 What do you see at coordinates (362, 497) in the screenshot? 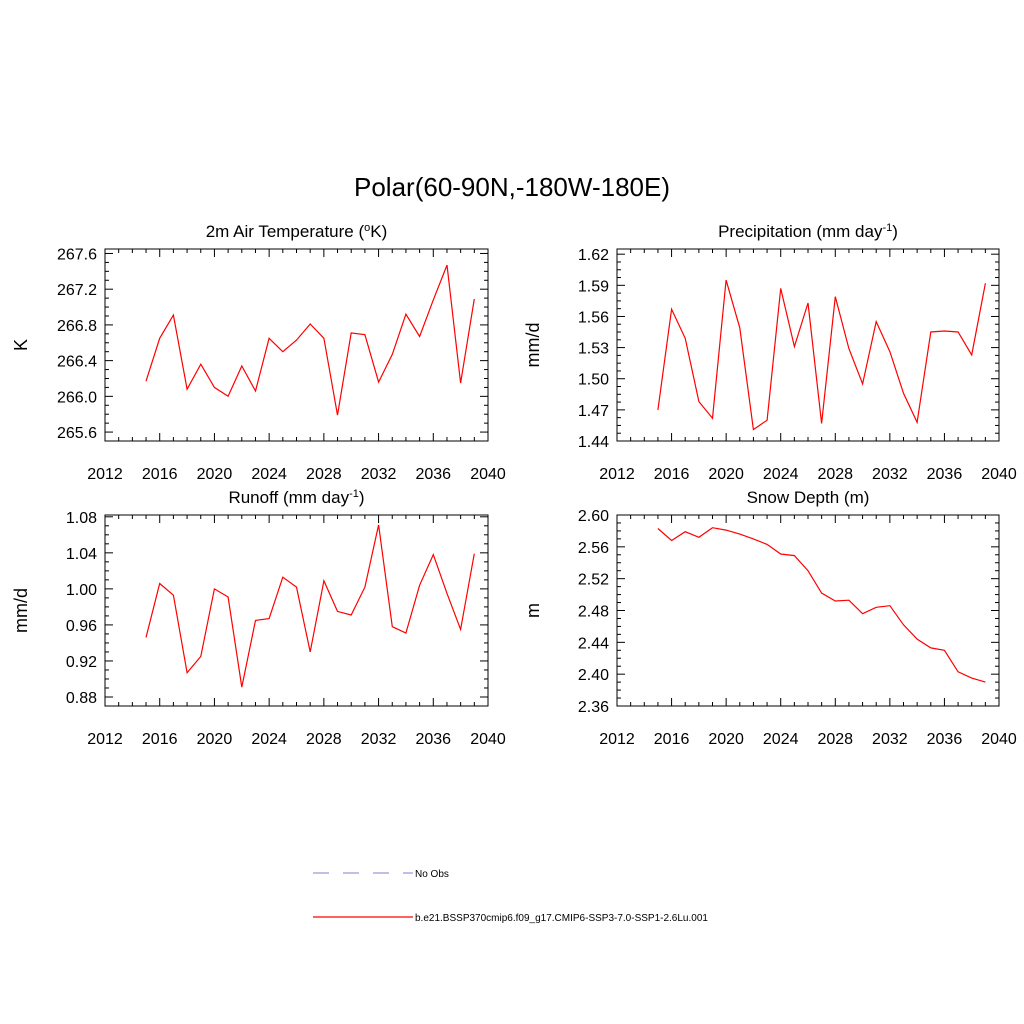
I see `runoff-panel-title-tail: )` at bounding box center [362, 497].